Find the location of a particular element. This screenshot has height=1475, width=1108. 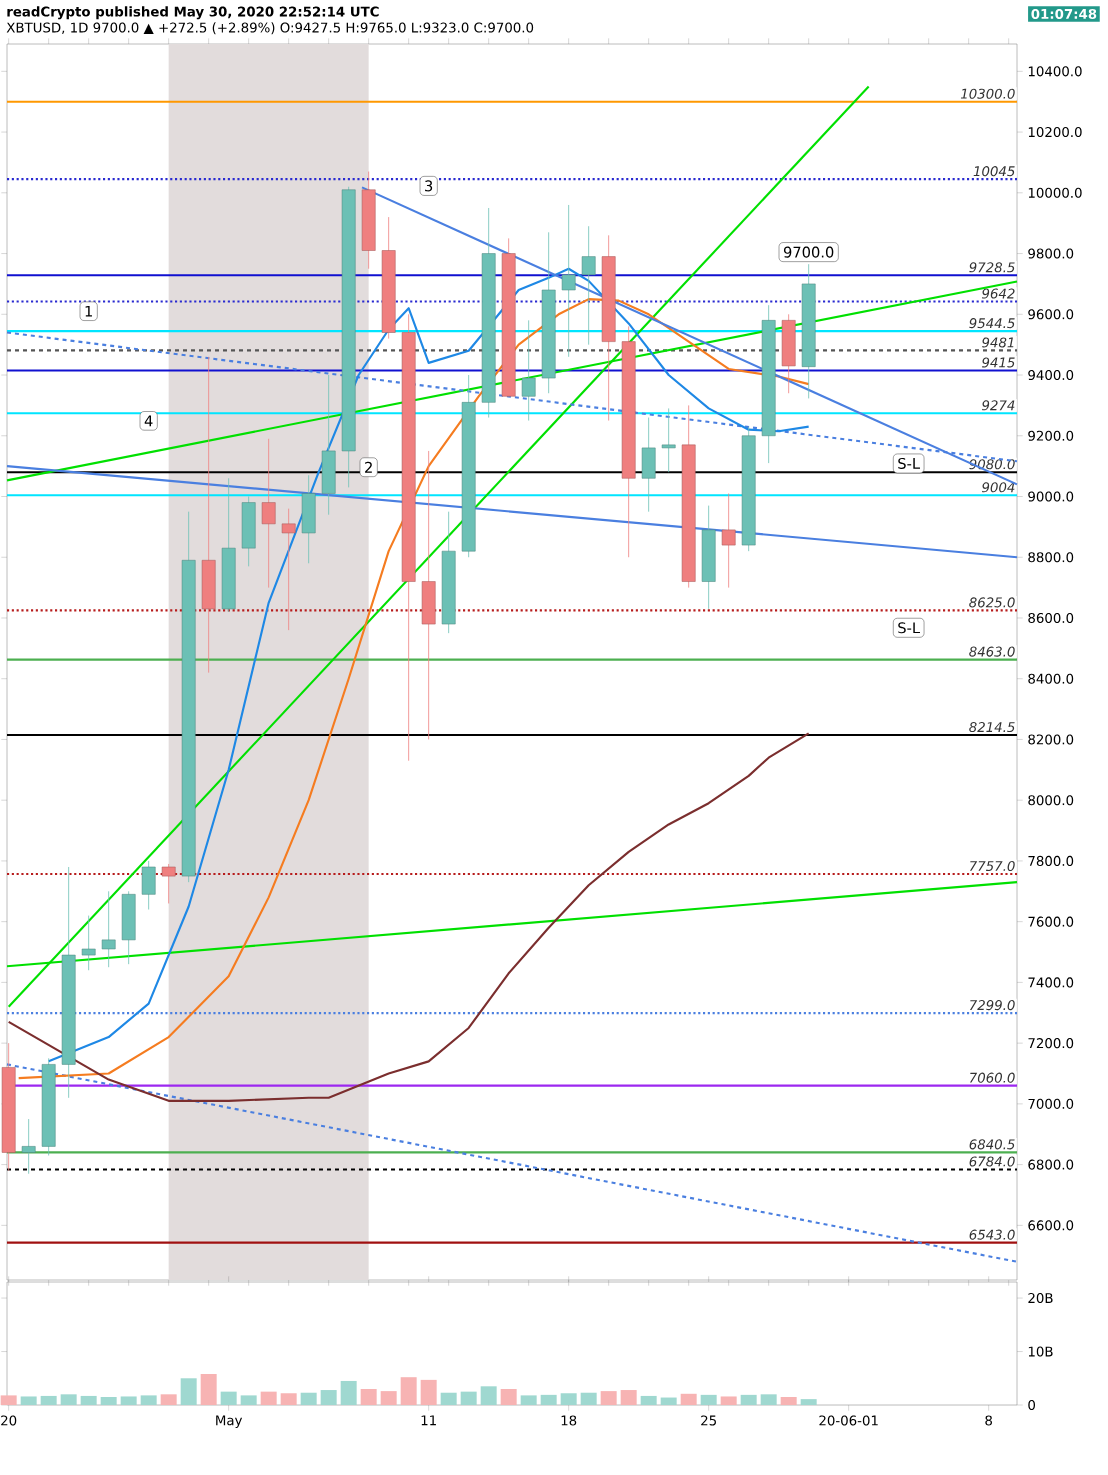

annotation: 1 is located at coordinates (88, 311).